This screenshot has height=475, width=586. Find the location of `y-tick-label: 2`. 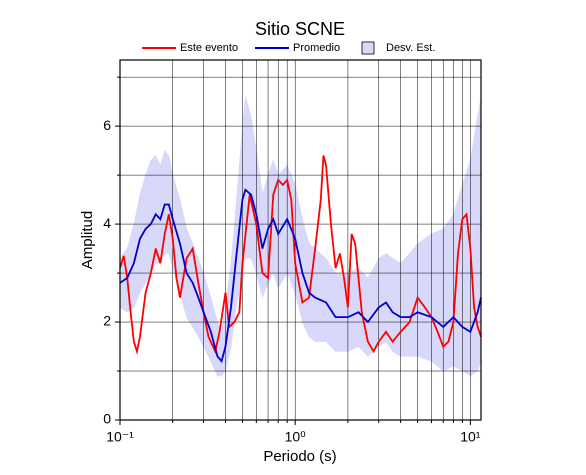

y-tick-label: 2 is located at coordinates (107, 321).